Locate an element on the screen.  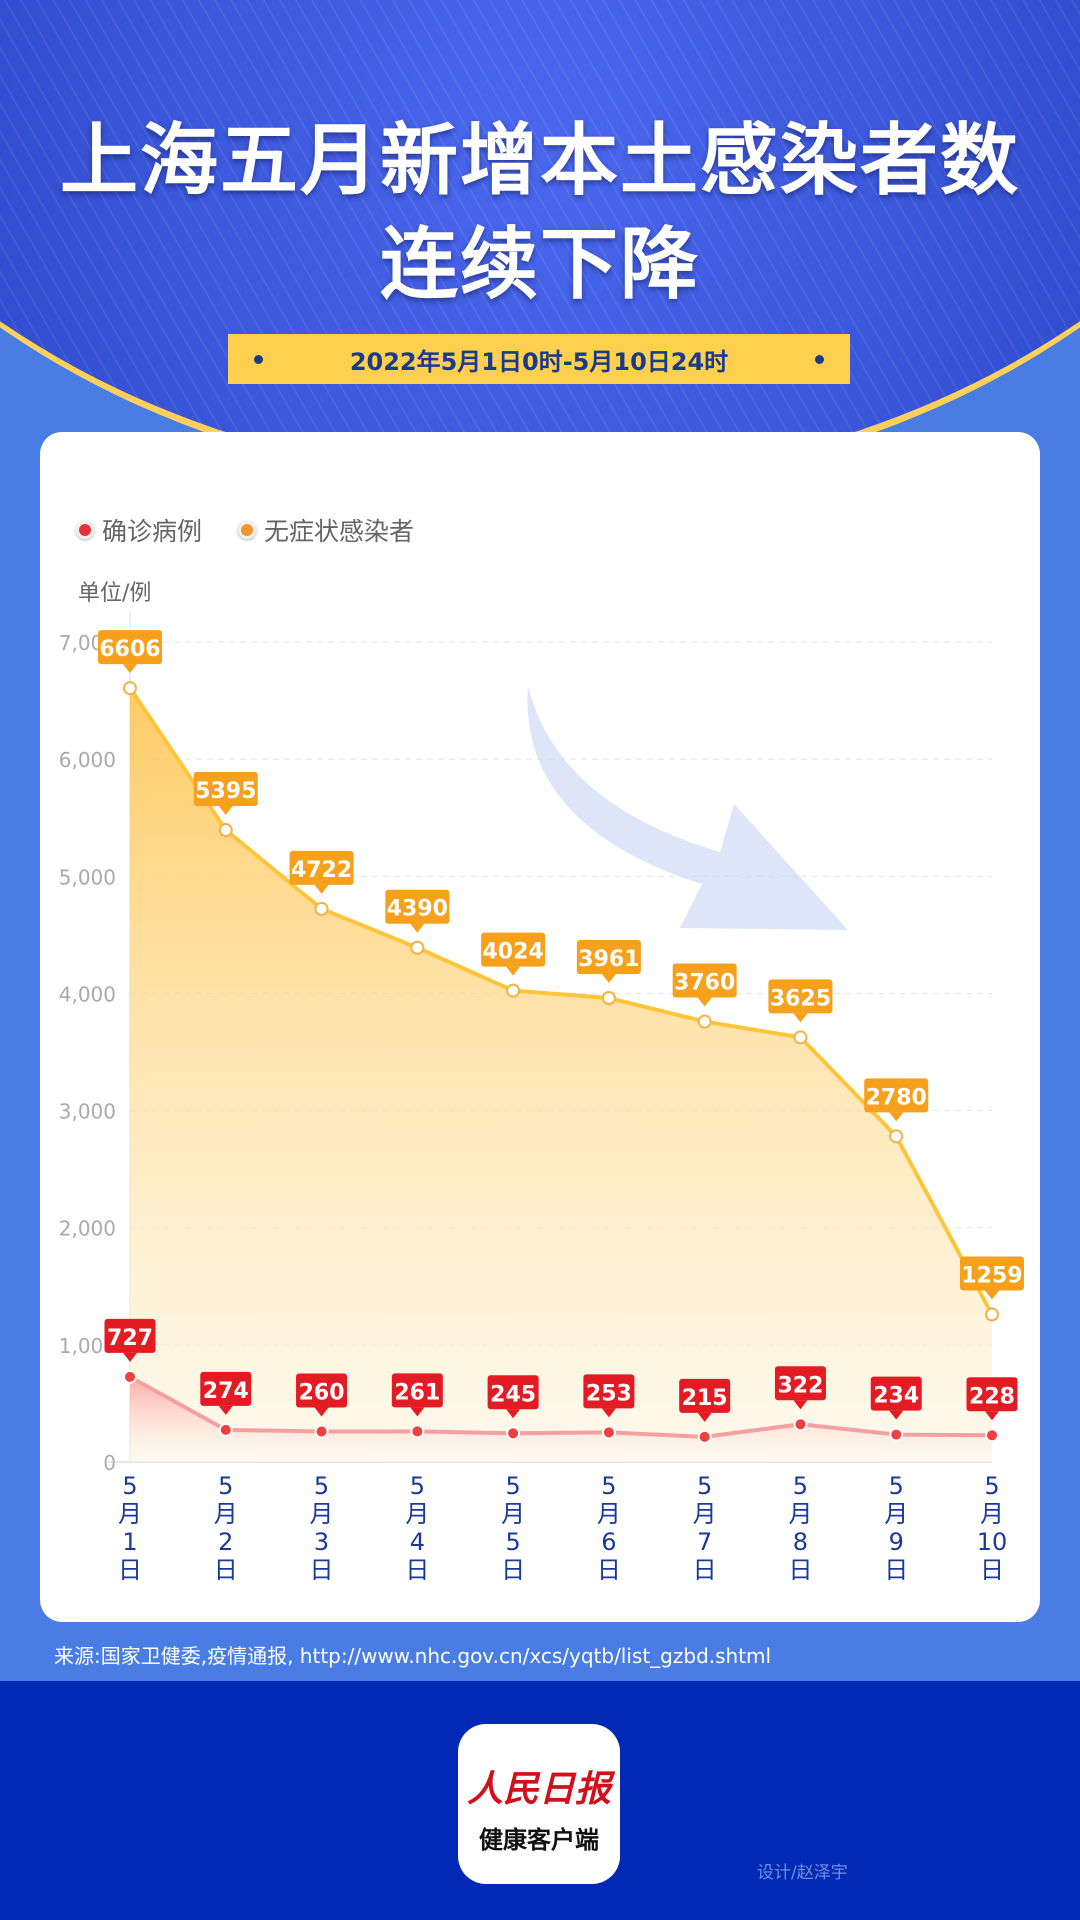
title-line-1: 上海五月新增本土感染者数 is located at coordinates (539, 161).